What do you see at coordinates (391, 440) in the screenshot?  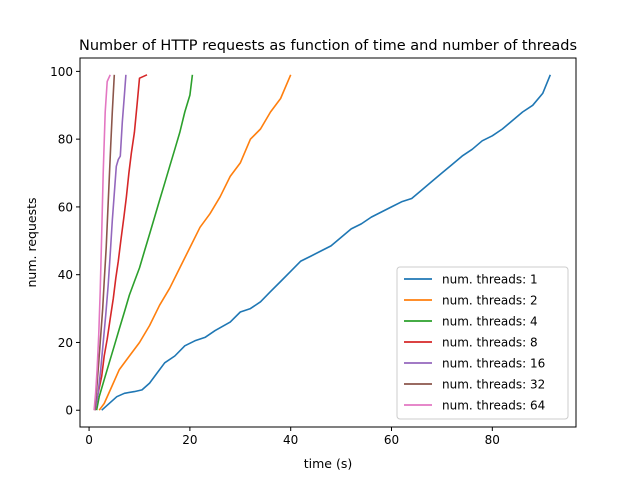 I see `x-tick-label: 60` at bounding box center [391, 440].